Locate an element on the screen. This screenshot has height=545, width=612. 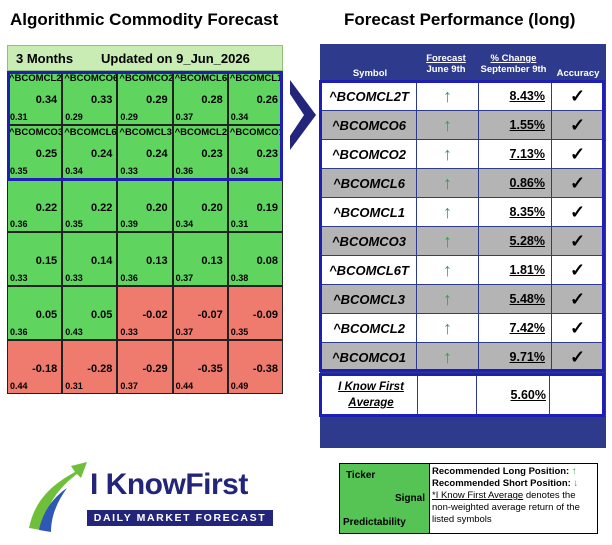
row-symbol: ^BCOMCL1 is located at coordinates (369, 212).